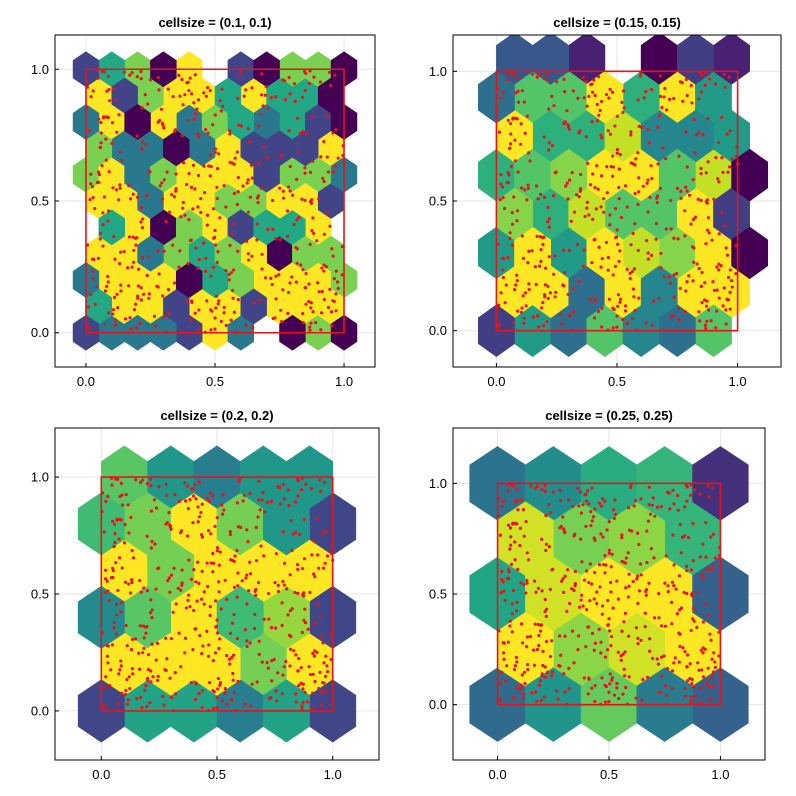 The height and width of the screenshot is (796, 796). What do you see at coordinates (217, 594) in the screenshot?
I see `unit-square-outline` at bounding box center [217, 594].